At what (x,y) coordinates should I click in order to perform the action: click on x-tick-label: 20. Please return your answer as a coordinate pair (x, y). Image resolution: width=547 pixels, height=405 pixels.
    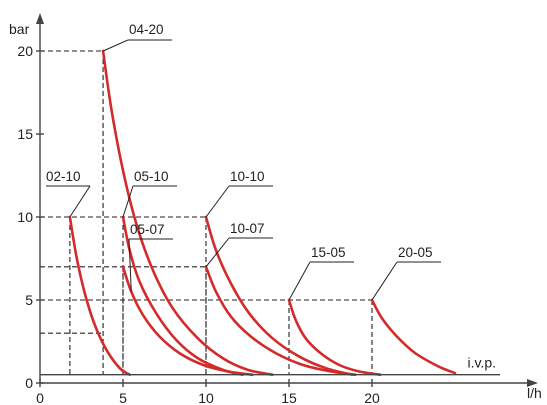
    Looking at the image, I should click on (372, 397).